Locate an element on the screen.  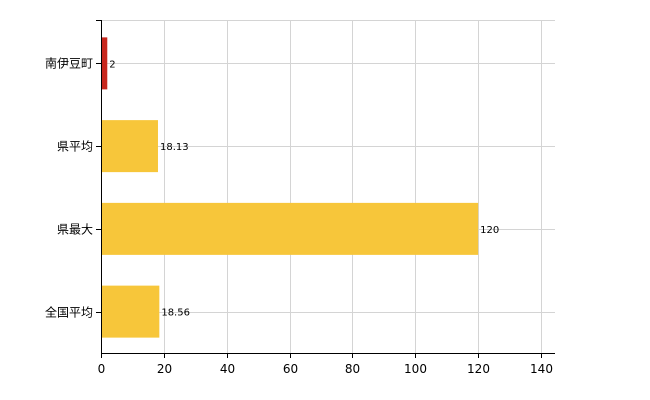
category-label: 県最大 is located at coordinates (75, 230).